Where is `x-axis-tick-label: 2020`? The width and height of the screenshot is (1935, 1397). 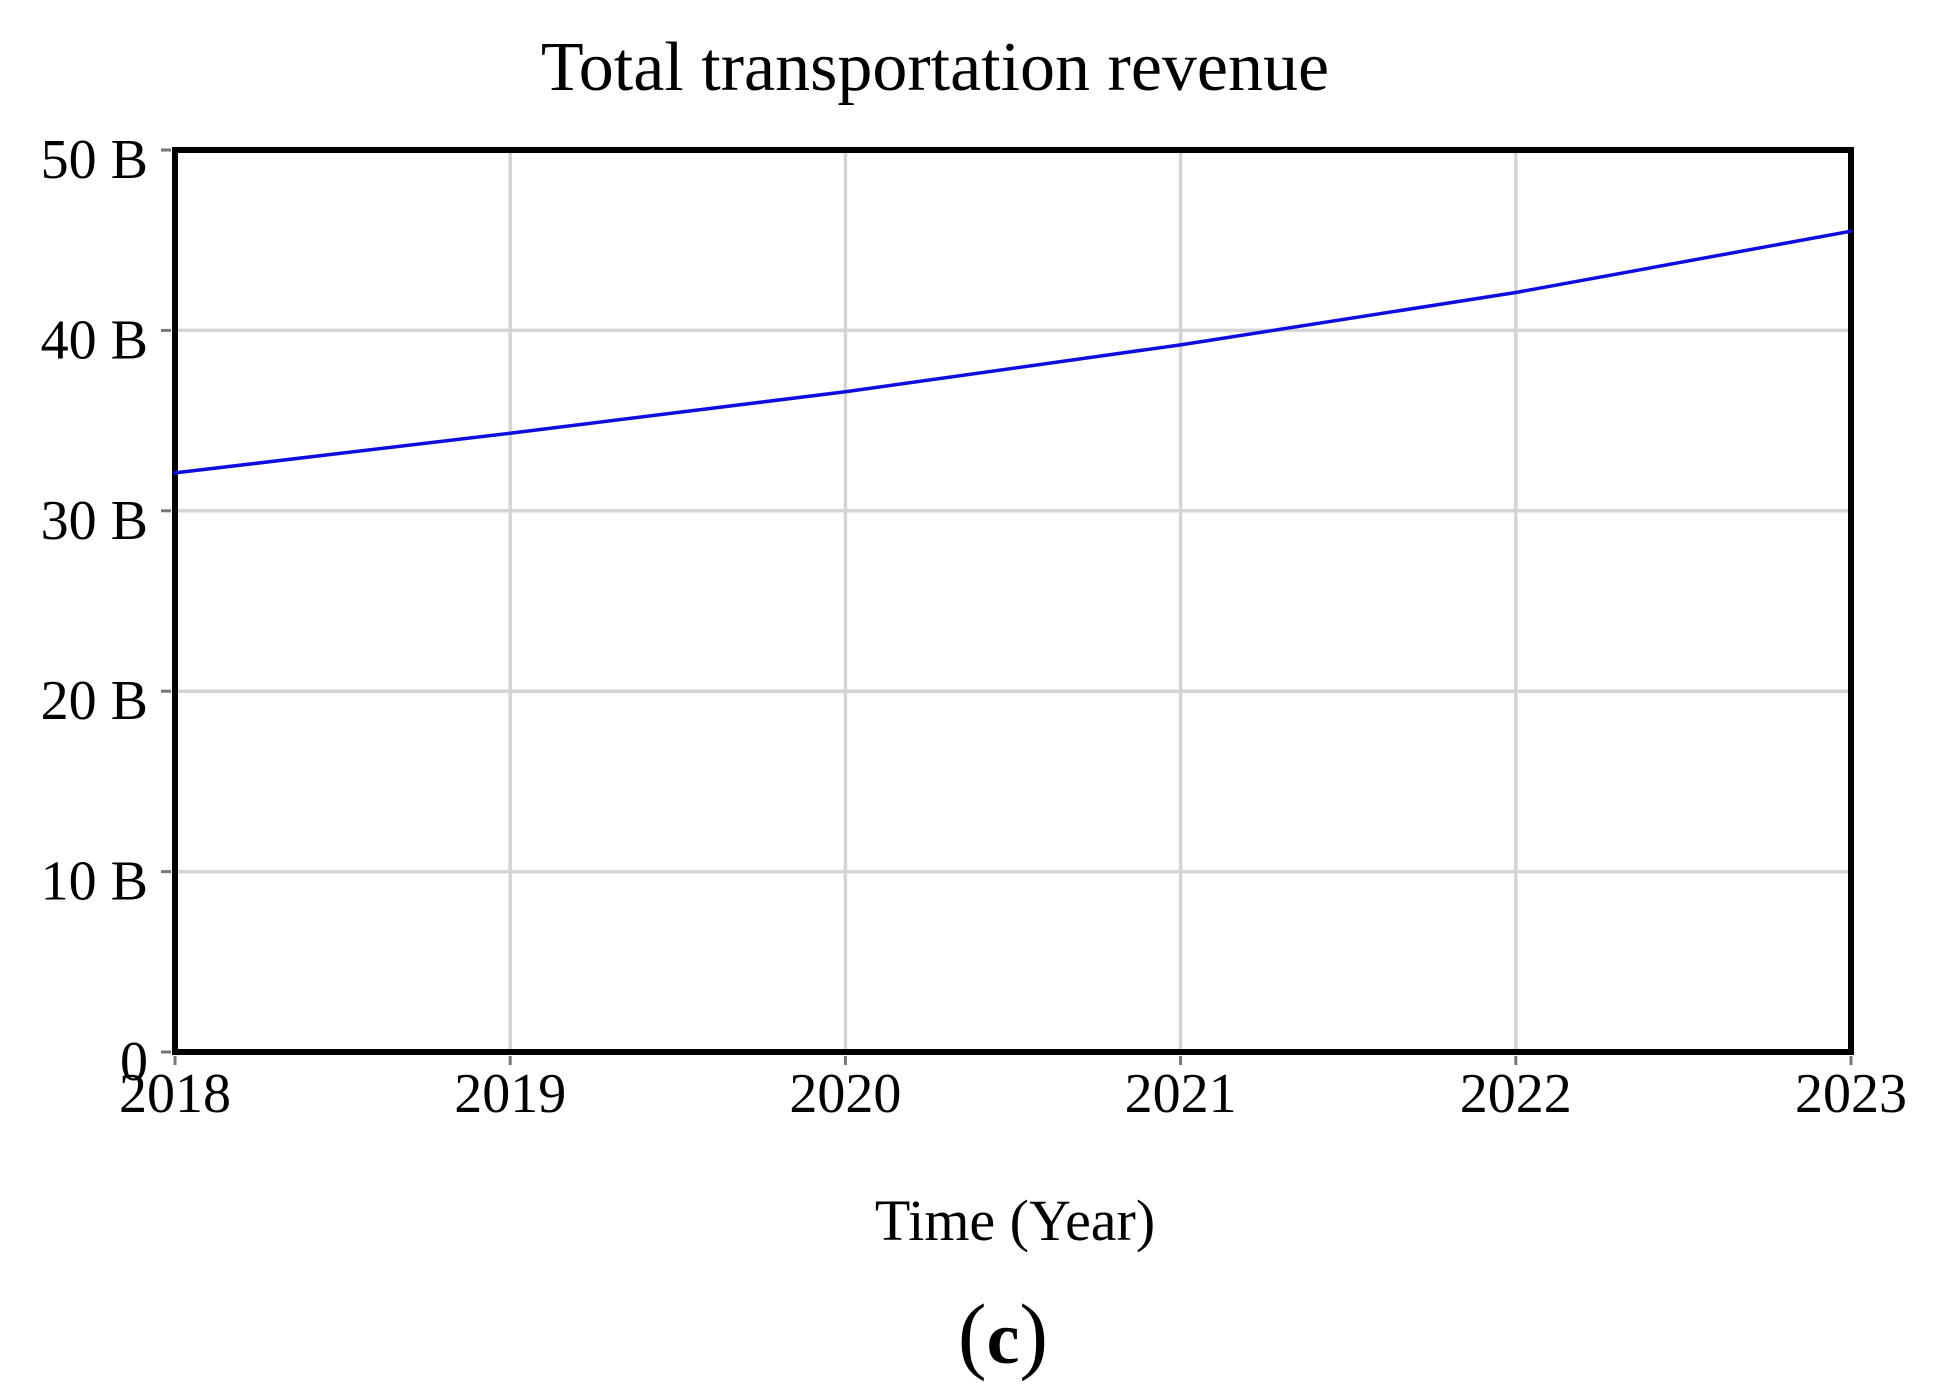
x-axis-tick-label: 2020 is located at coordinates (845, 1094).